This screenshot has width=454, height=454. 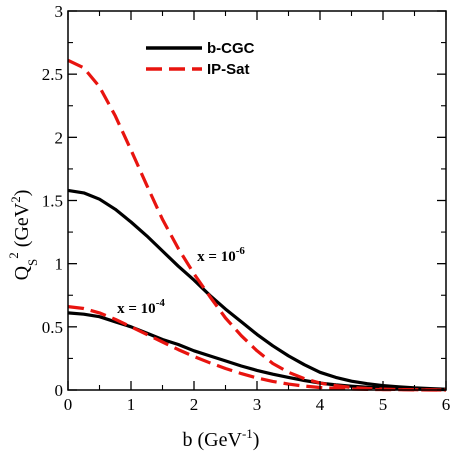 I want to click on annotation-2: x = 10-4, so click(x=141, y=307).